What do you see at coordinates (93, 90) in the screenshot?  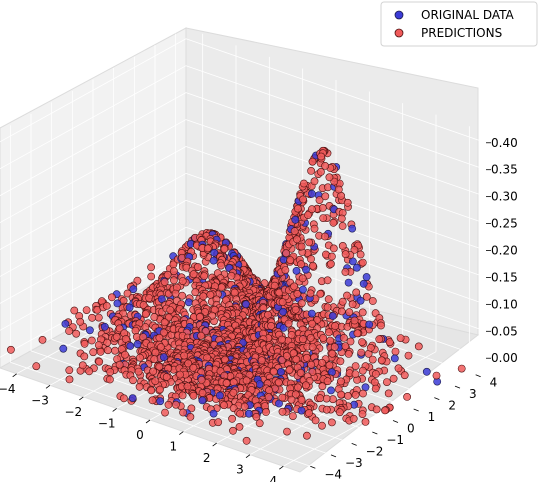 I see `grid-line-z-left` at bounding box center [93, 90].